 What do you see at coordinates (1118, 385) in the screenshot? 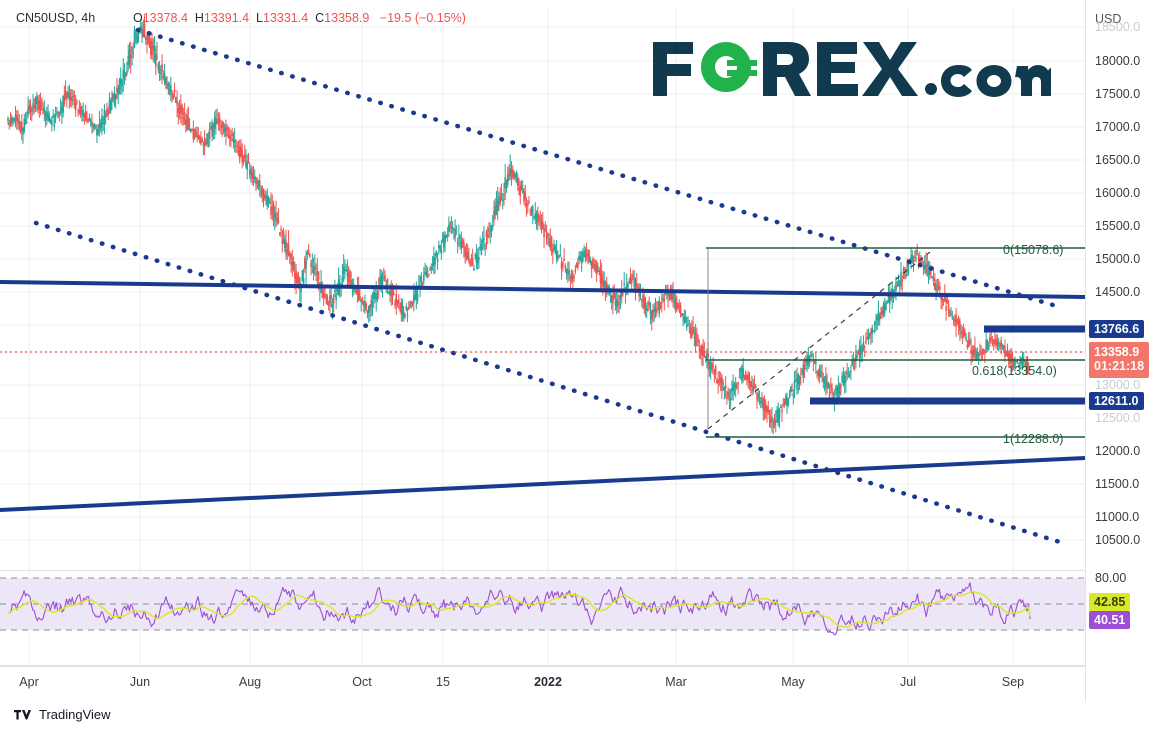
I see `price-tick-label: 13000.0` at bounding box center [1118, 385].